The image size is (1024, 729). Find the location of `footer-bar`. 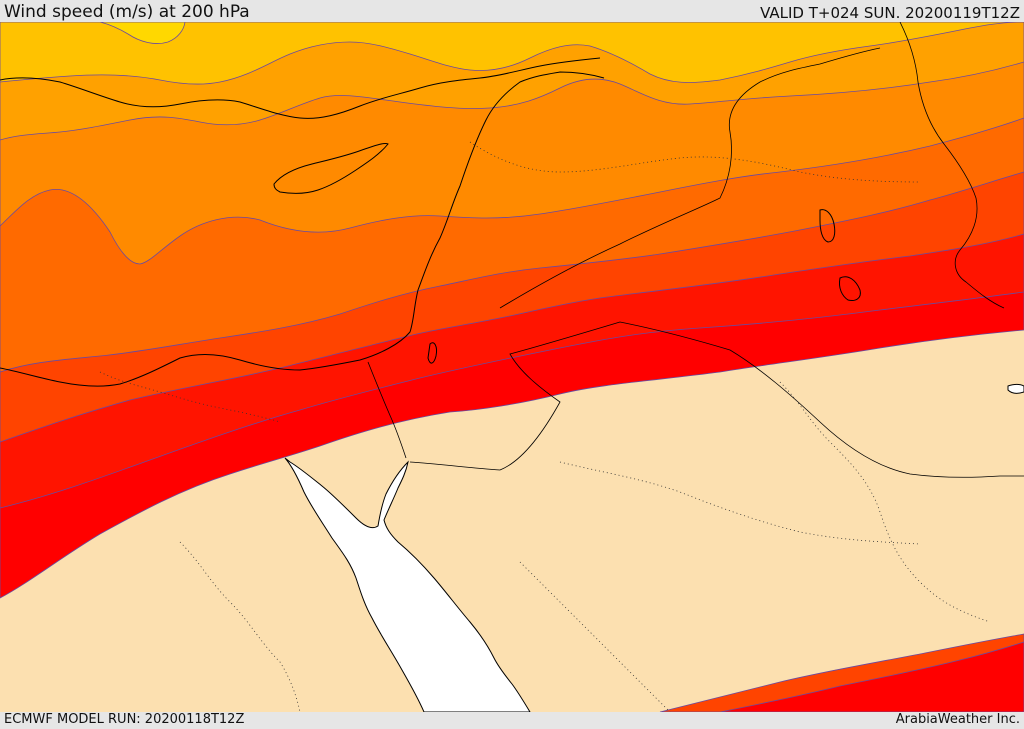

footer-bar is located at coordinates (512, 720).